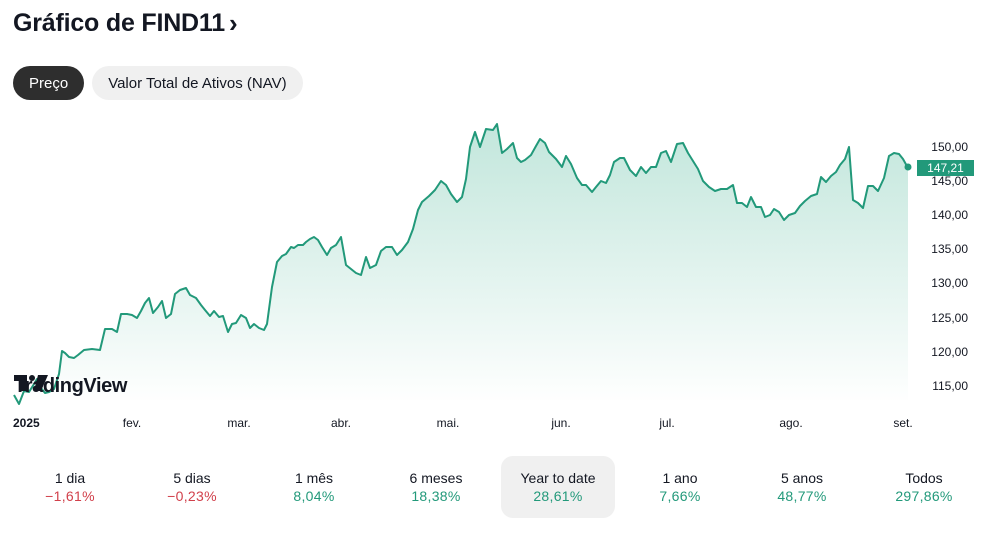 This screenshot has height=539, width=986. What do you see at coordinates (949, 147) in the screenshot?
I see `y-tick-150: 150,00` at bounding box center [949, 147].